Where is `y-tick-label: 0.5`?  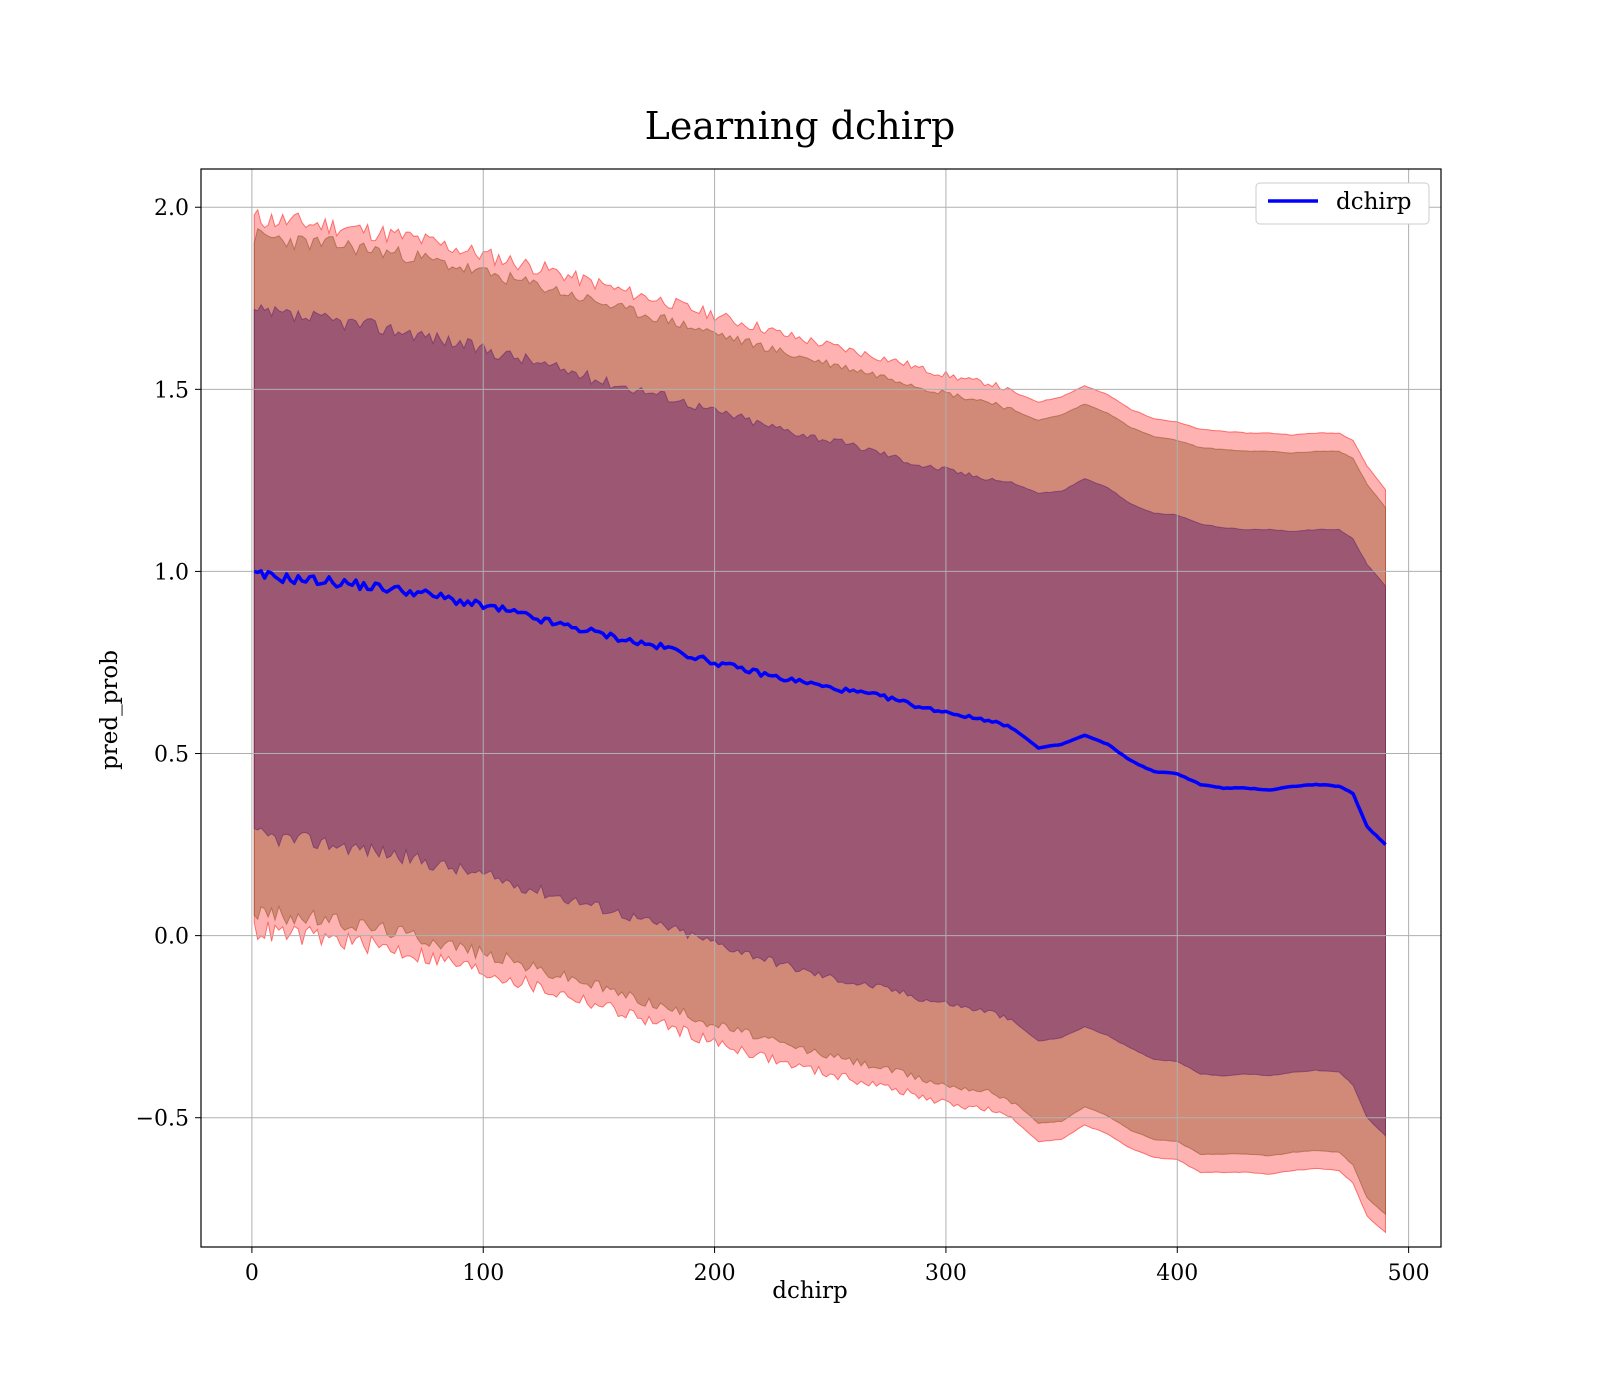
y-tick-label: 0.5 is located at coordinates (171, 755).